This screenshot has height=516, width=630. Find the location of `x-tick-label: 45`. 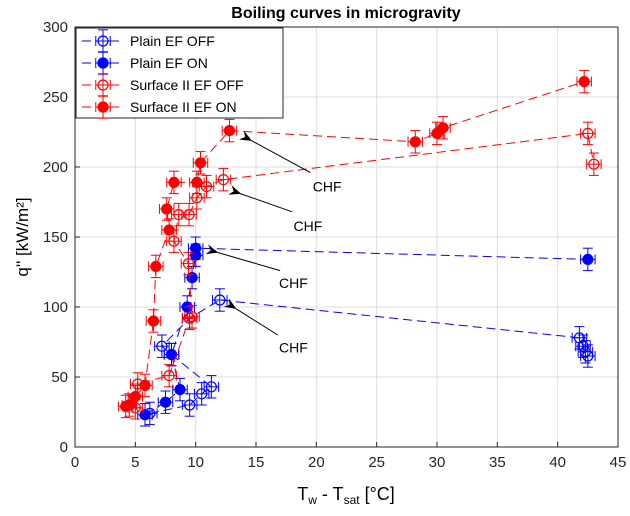

x-tick-label: 45 is located at coordinates (618, 462).